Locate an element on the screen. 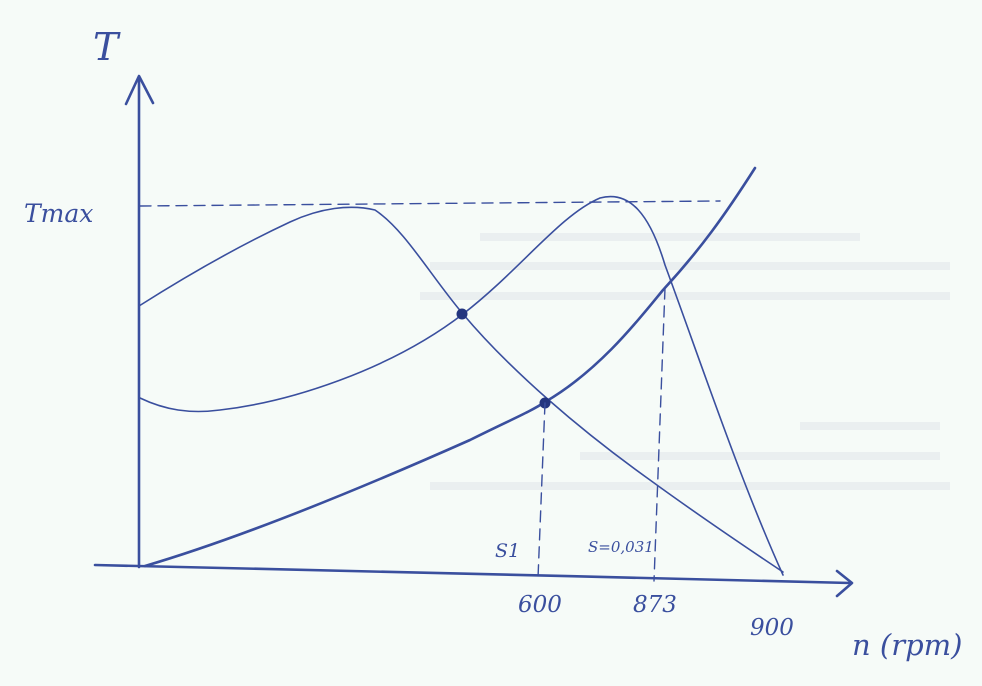  x-axis-label: n (rpm) is located at coordinates (907, 645).